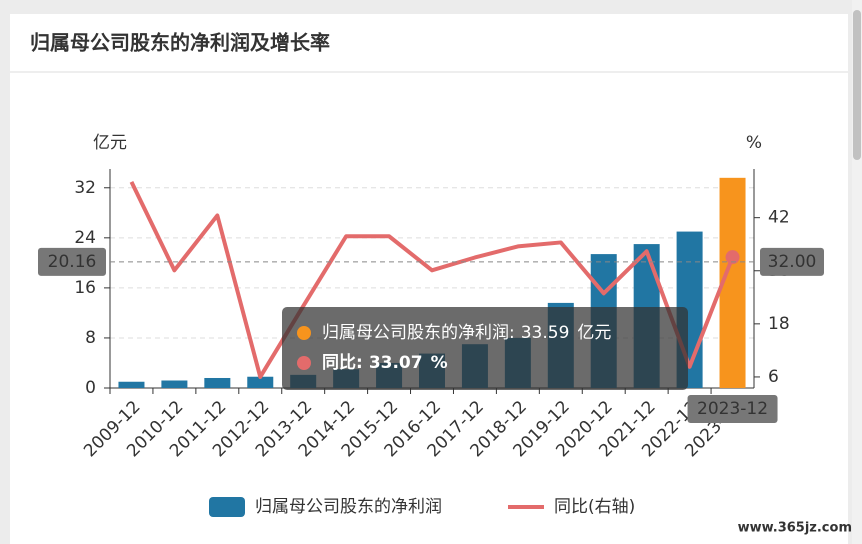 The image size is (862, 544). Describe the element at coordinates (85, 238) in the screenshot. I see `y-tick-label: 24` at that location.